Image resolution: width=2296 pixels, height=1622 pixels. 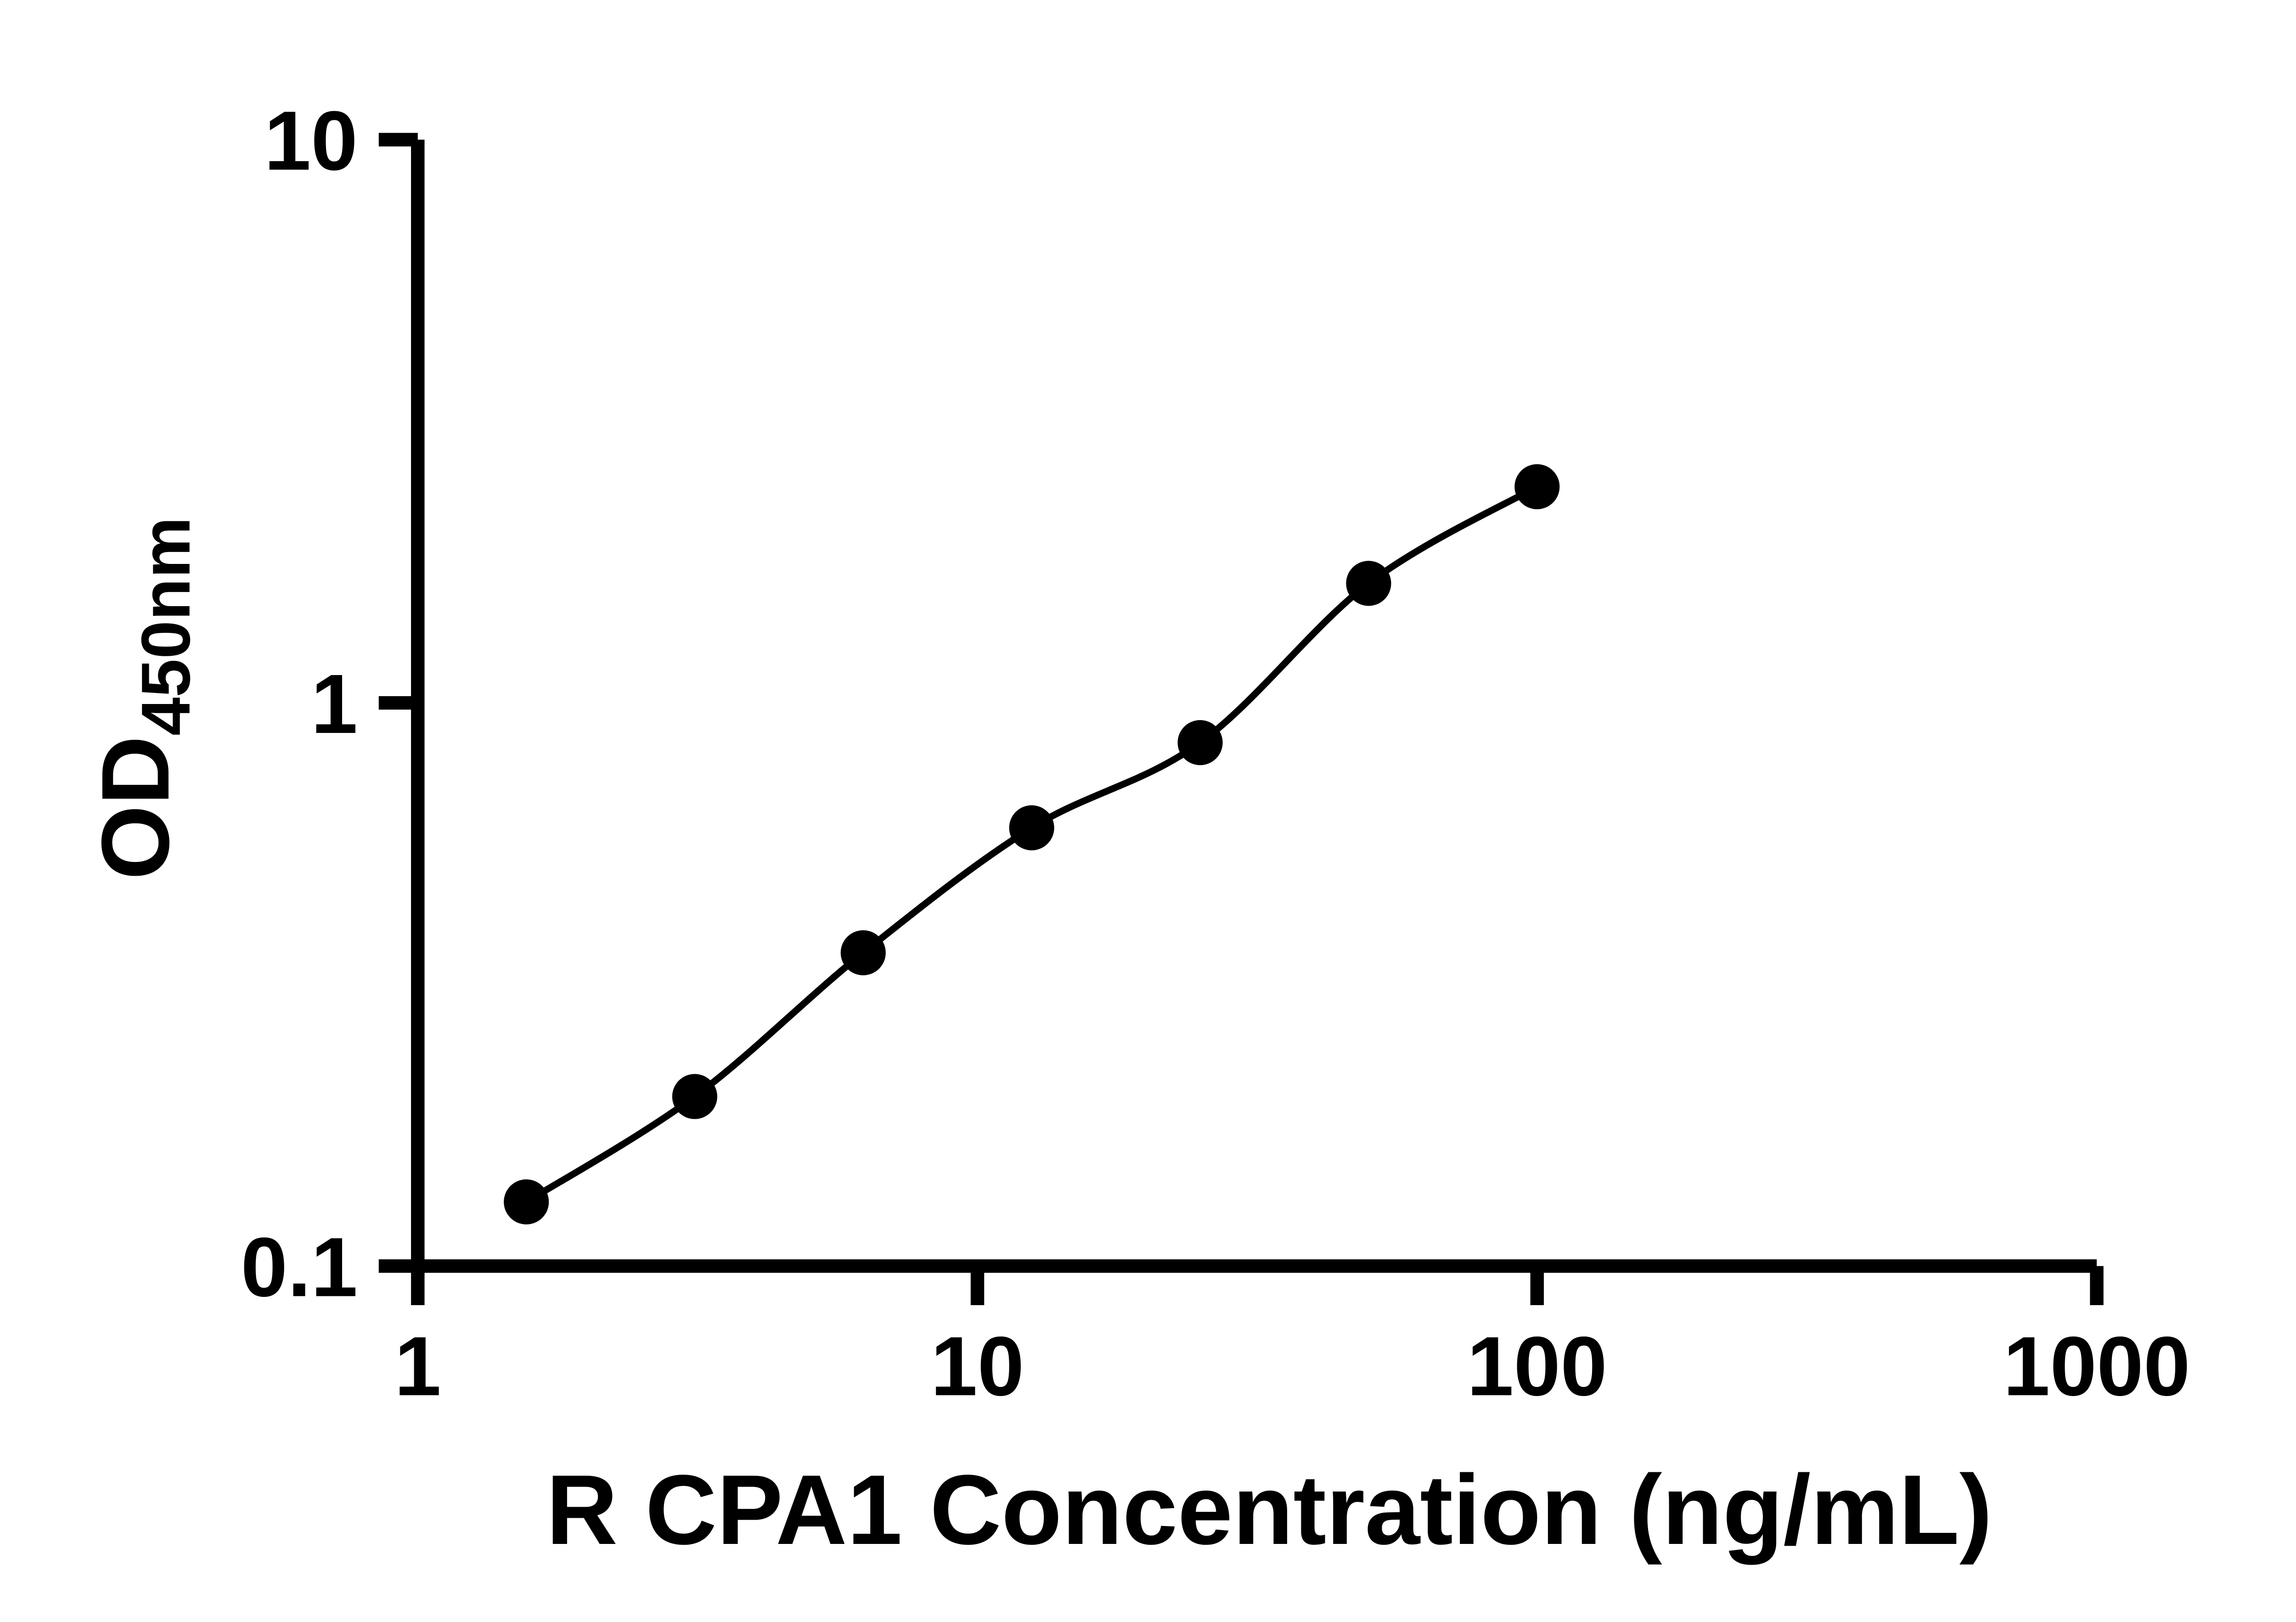 I want to click on y-axis-title: OD450nm, so click(x=143, y=698).